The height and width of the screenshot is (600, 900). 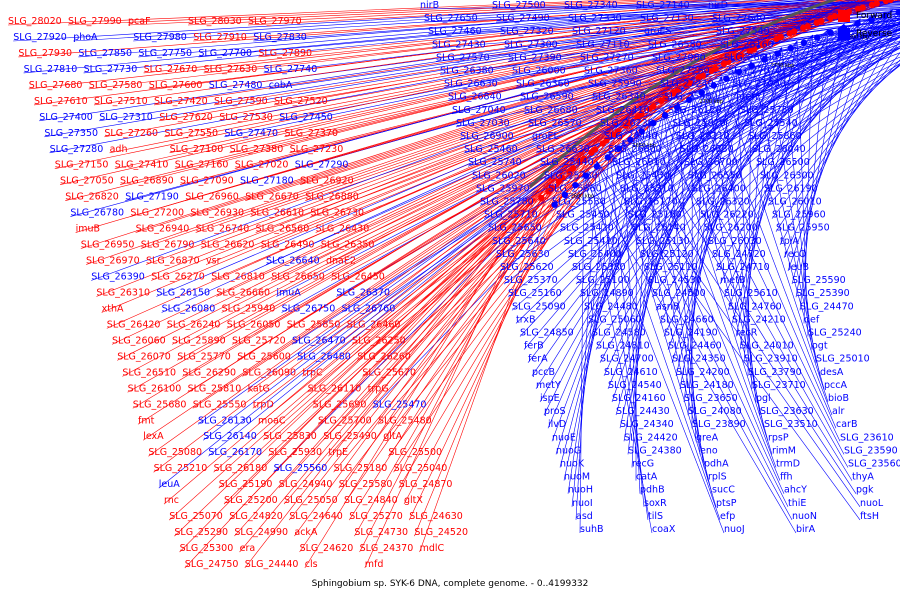 I want to click on gene-label: SLG_26220, so click(x=727, y=215).